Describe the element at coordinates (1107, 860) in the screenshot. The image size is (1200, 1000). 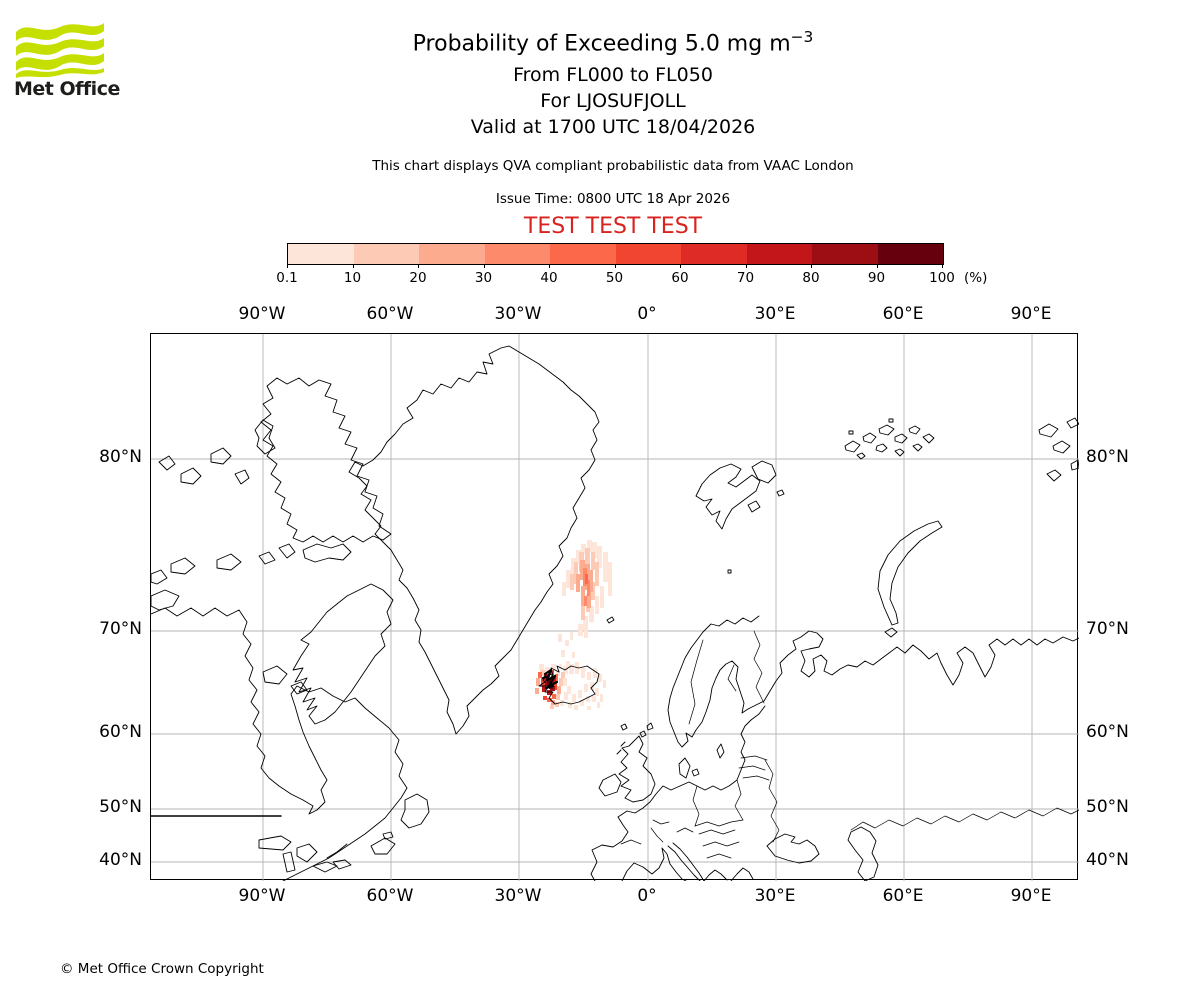
I see `lat-label-right: 40°N` at that location.